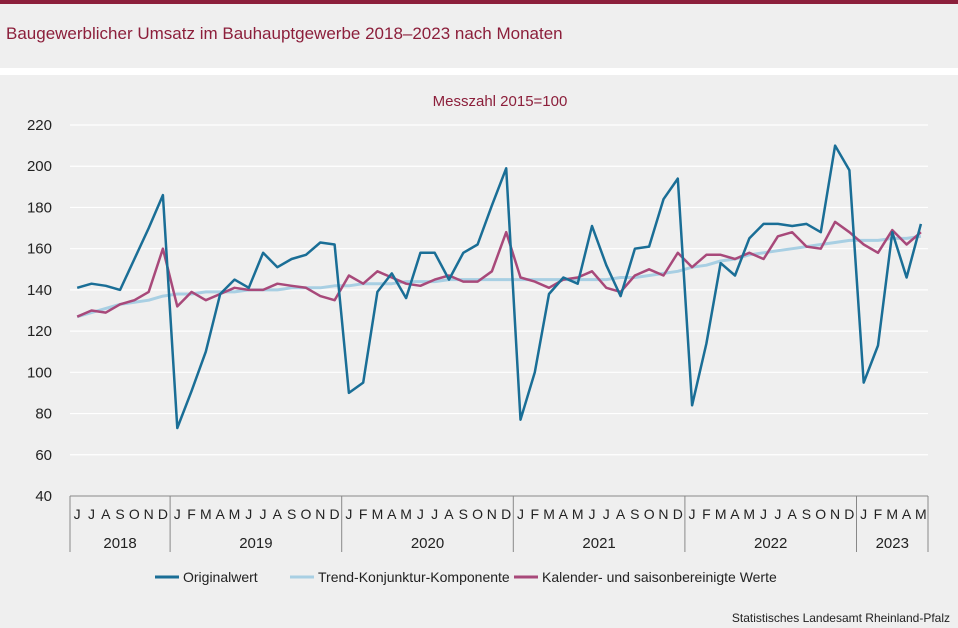 This screenshot has width=958, height=628. I want to click on year-label: 2021, so click(598, 543).